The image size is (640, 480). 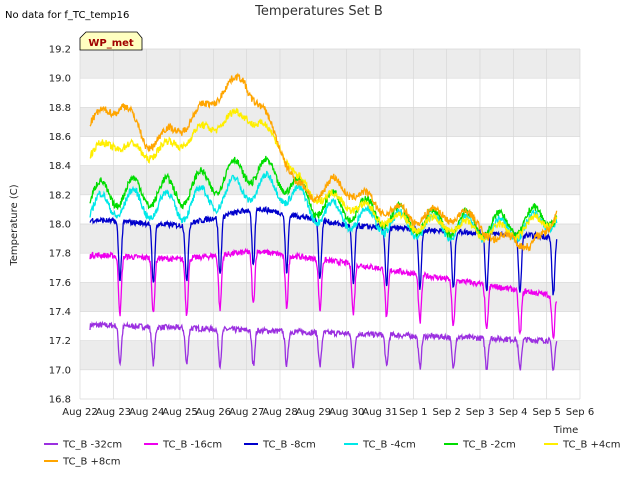 I want to click on x-tick-label: Aug 28, so click(x=279, y=412).